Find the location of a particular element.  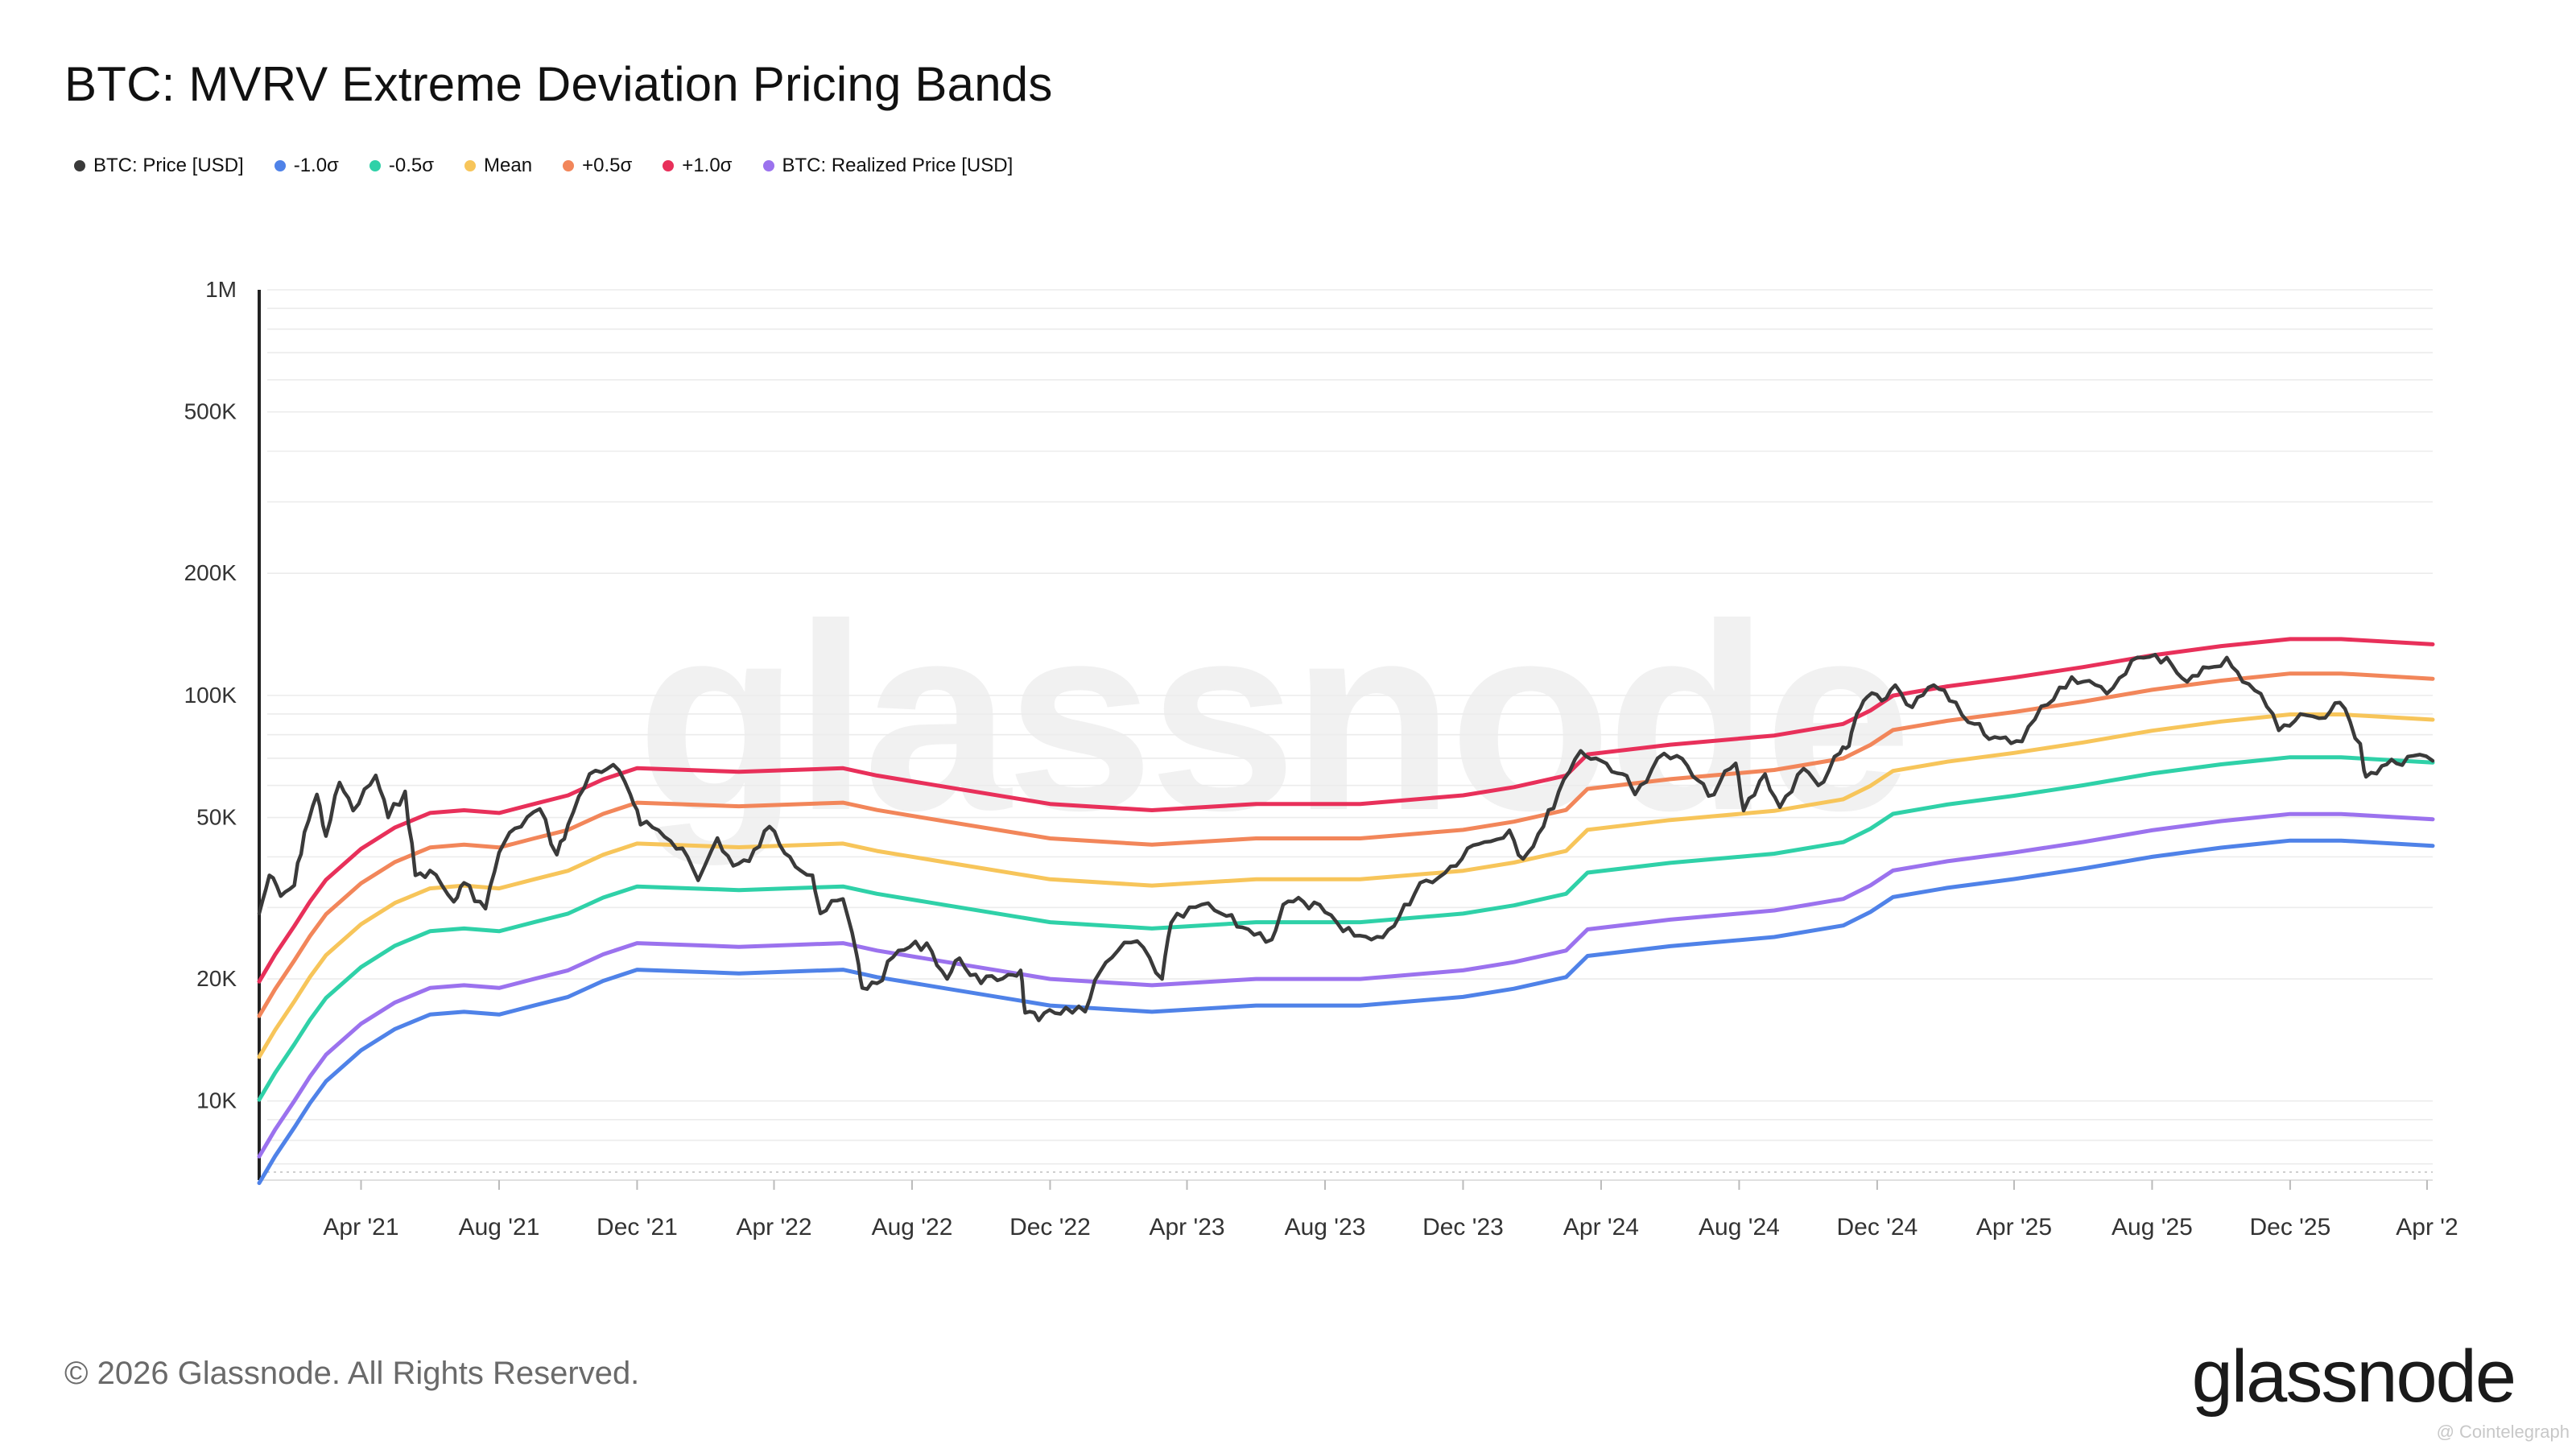

y-tick-label: 500K is located at coordinates (211, 411).